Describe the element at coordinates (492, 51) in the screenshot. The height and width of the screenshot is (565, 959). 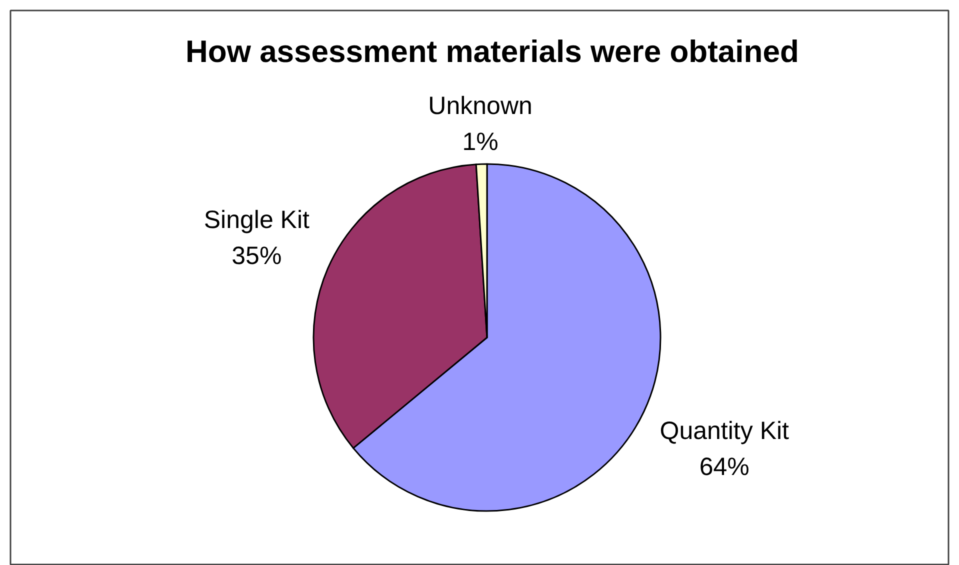
I see `chart-title: How assessment materials were obtained` at that location.